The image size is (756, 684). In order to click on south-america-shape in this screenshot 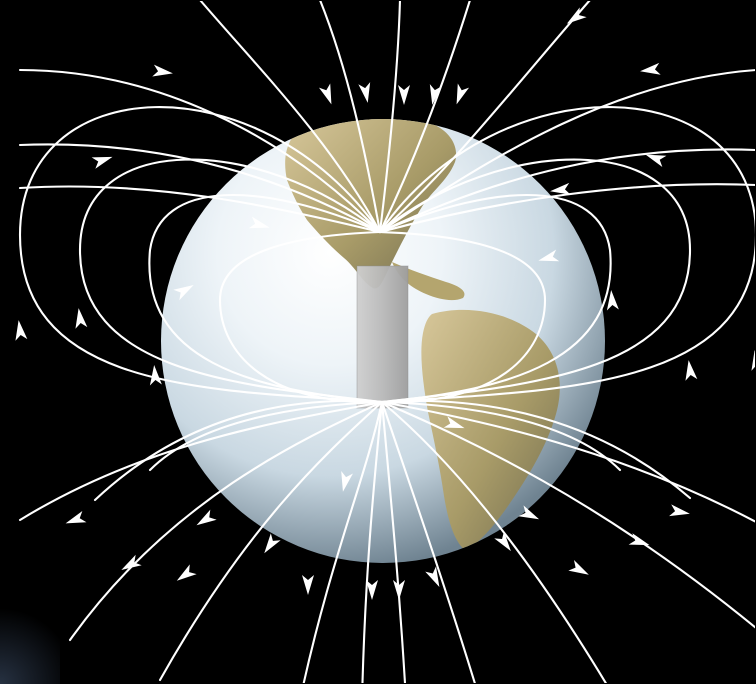, I will do `click(490, 430)`.